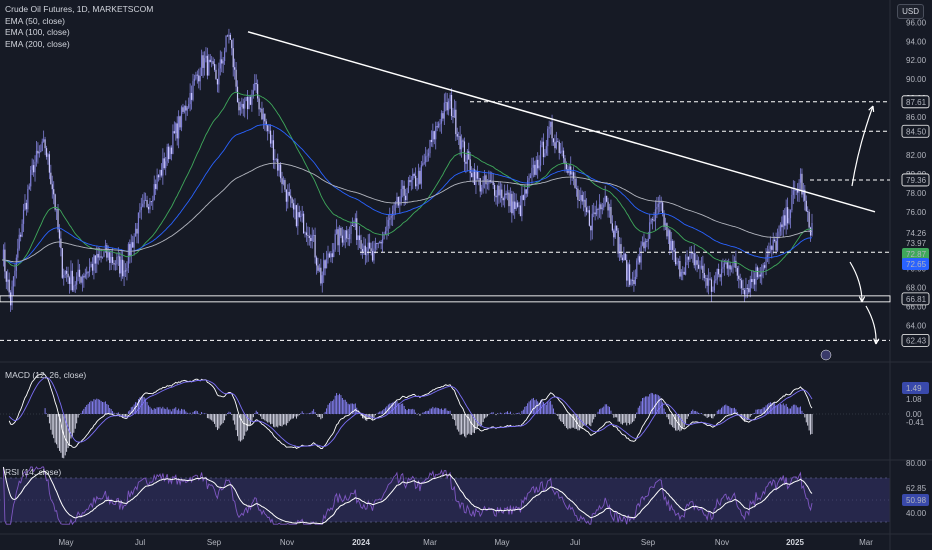 The image size is (932, 550). Describe the element at coordinates (915, 131) in the screenshot. I see `price-tag-box` at that location.